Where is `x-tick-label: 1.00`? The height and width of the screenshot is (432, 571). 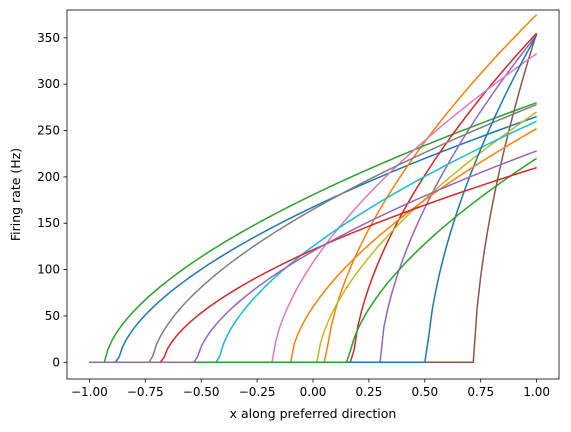 x-tick-label: 1.00 is located at coordinates (536, 392).